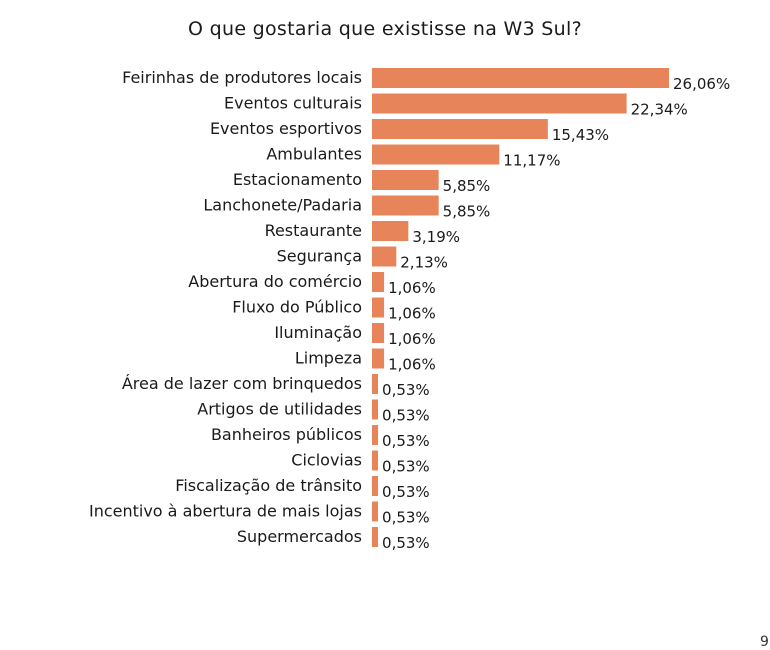 The image size is (770, 650). I want to click on category-label: Estacionamento, so click(297, 179).